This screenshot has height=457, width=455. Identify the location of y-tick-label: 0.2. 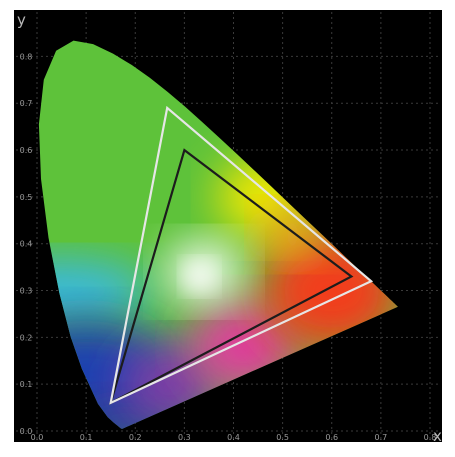
(26, 337).